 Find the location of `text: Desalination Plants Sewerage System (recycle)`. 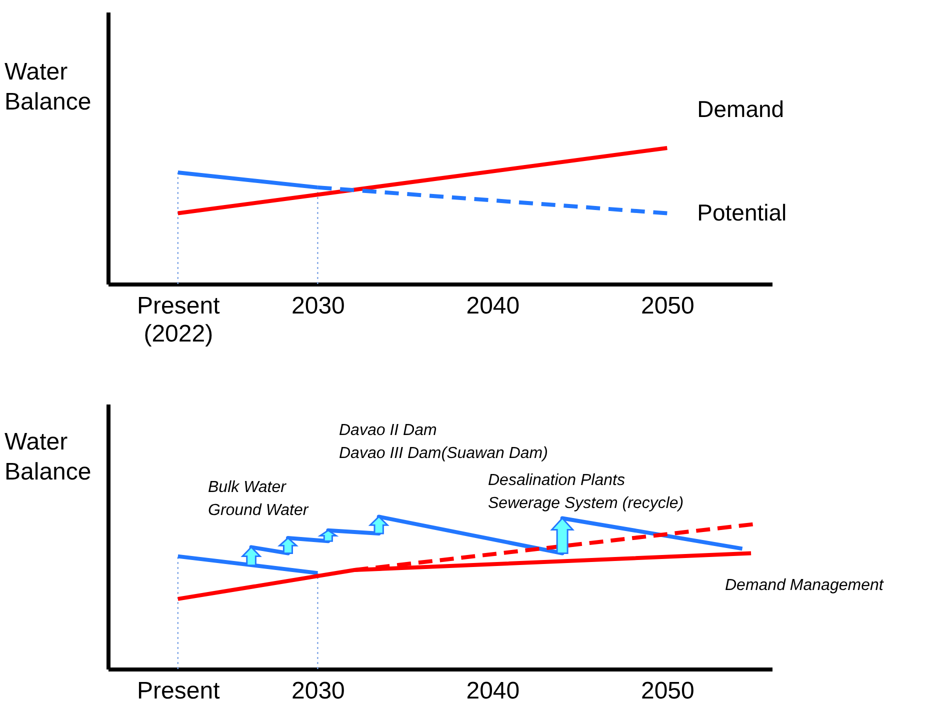

text: Desalination Plants Sewerage System (recycle) is located at coordinates (586, 492).